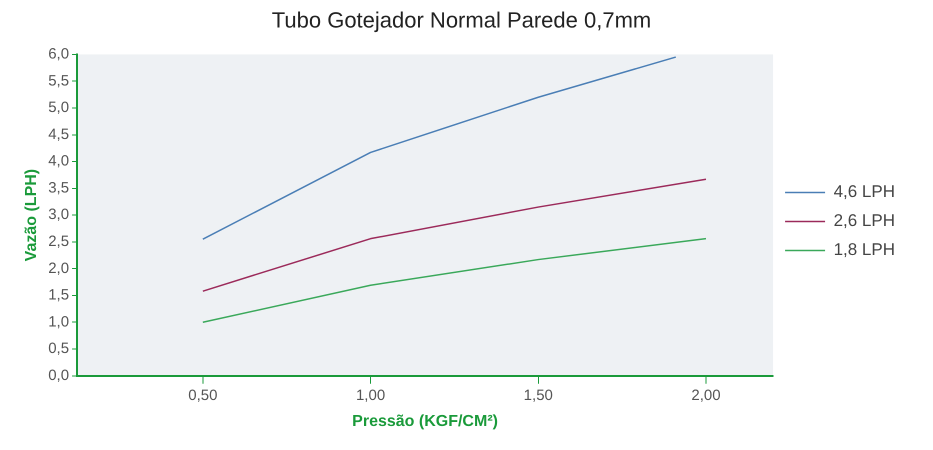  I want to click on x-tick-label: 1,00, so click(371, 395).